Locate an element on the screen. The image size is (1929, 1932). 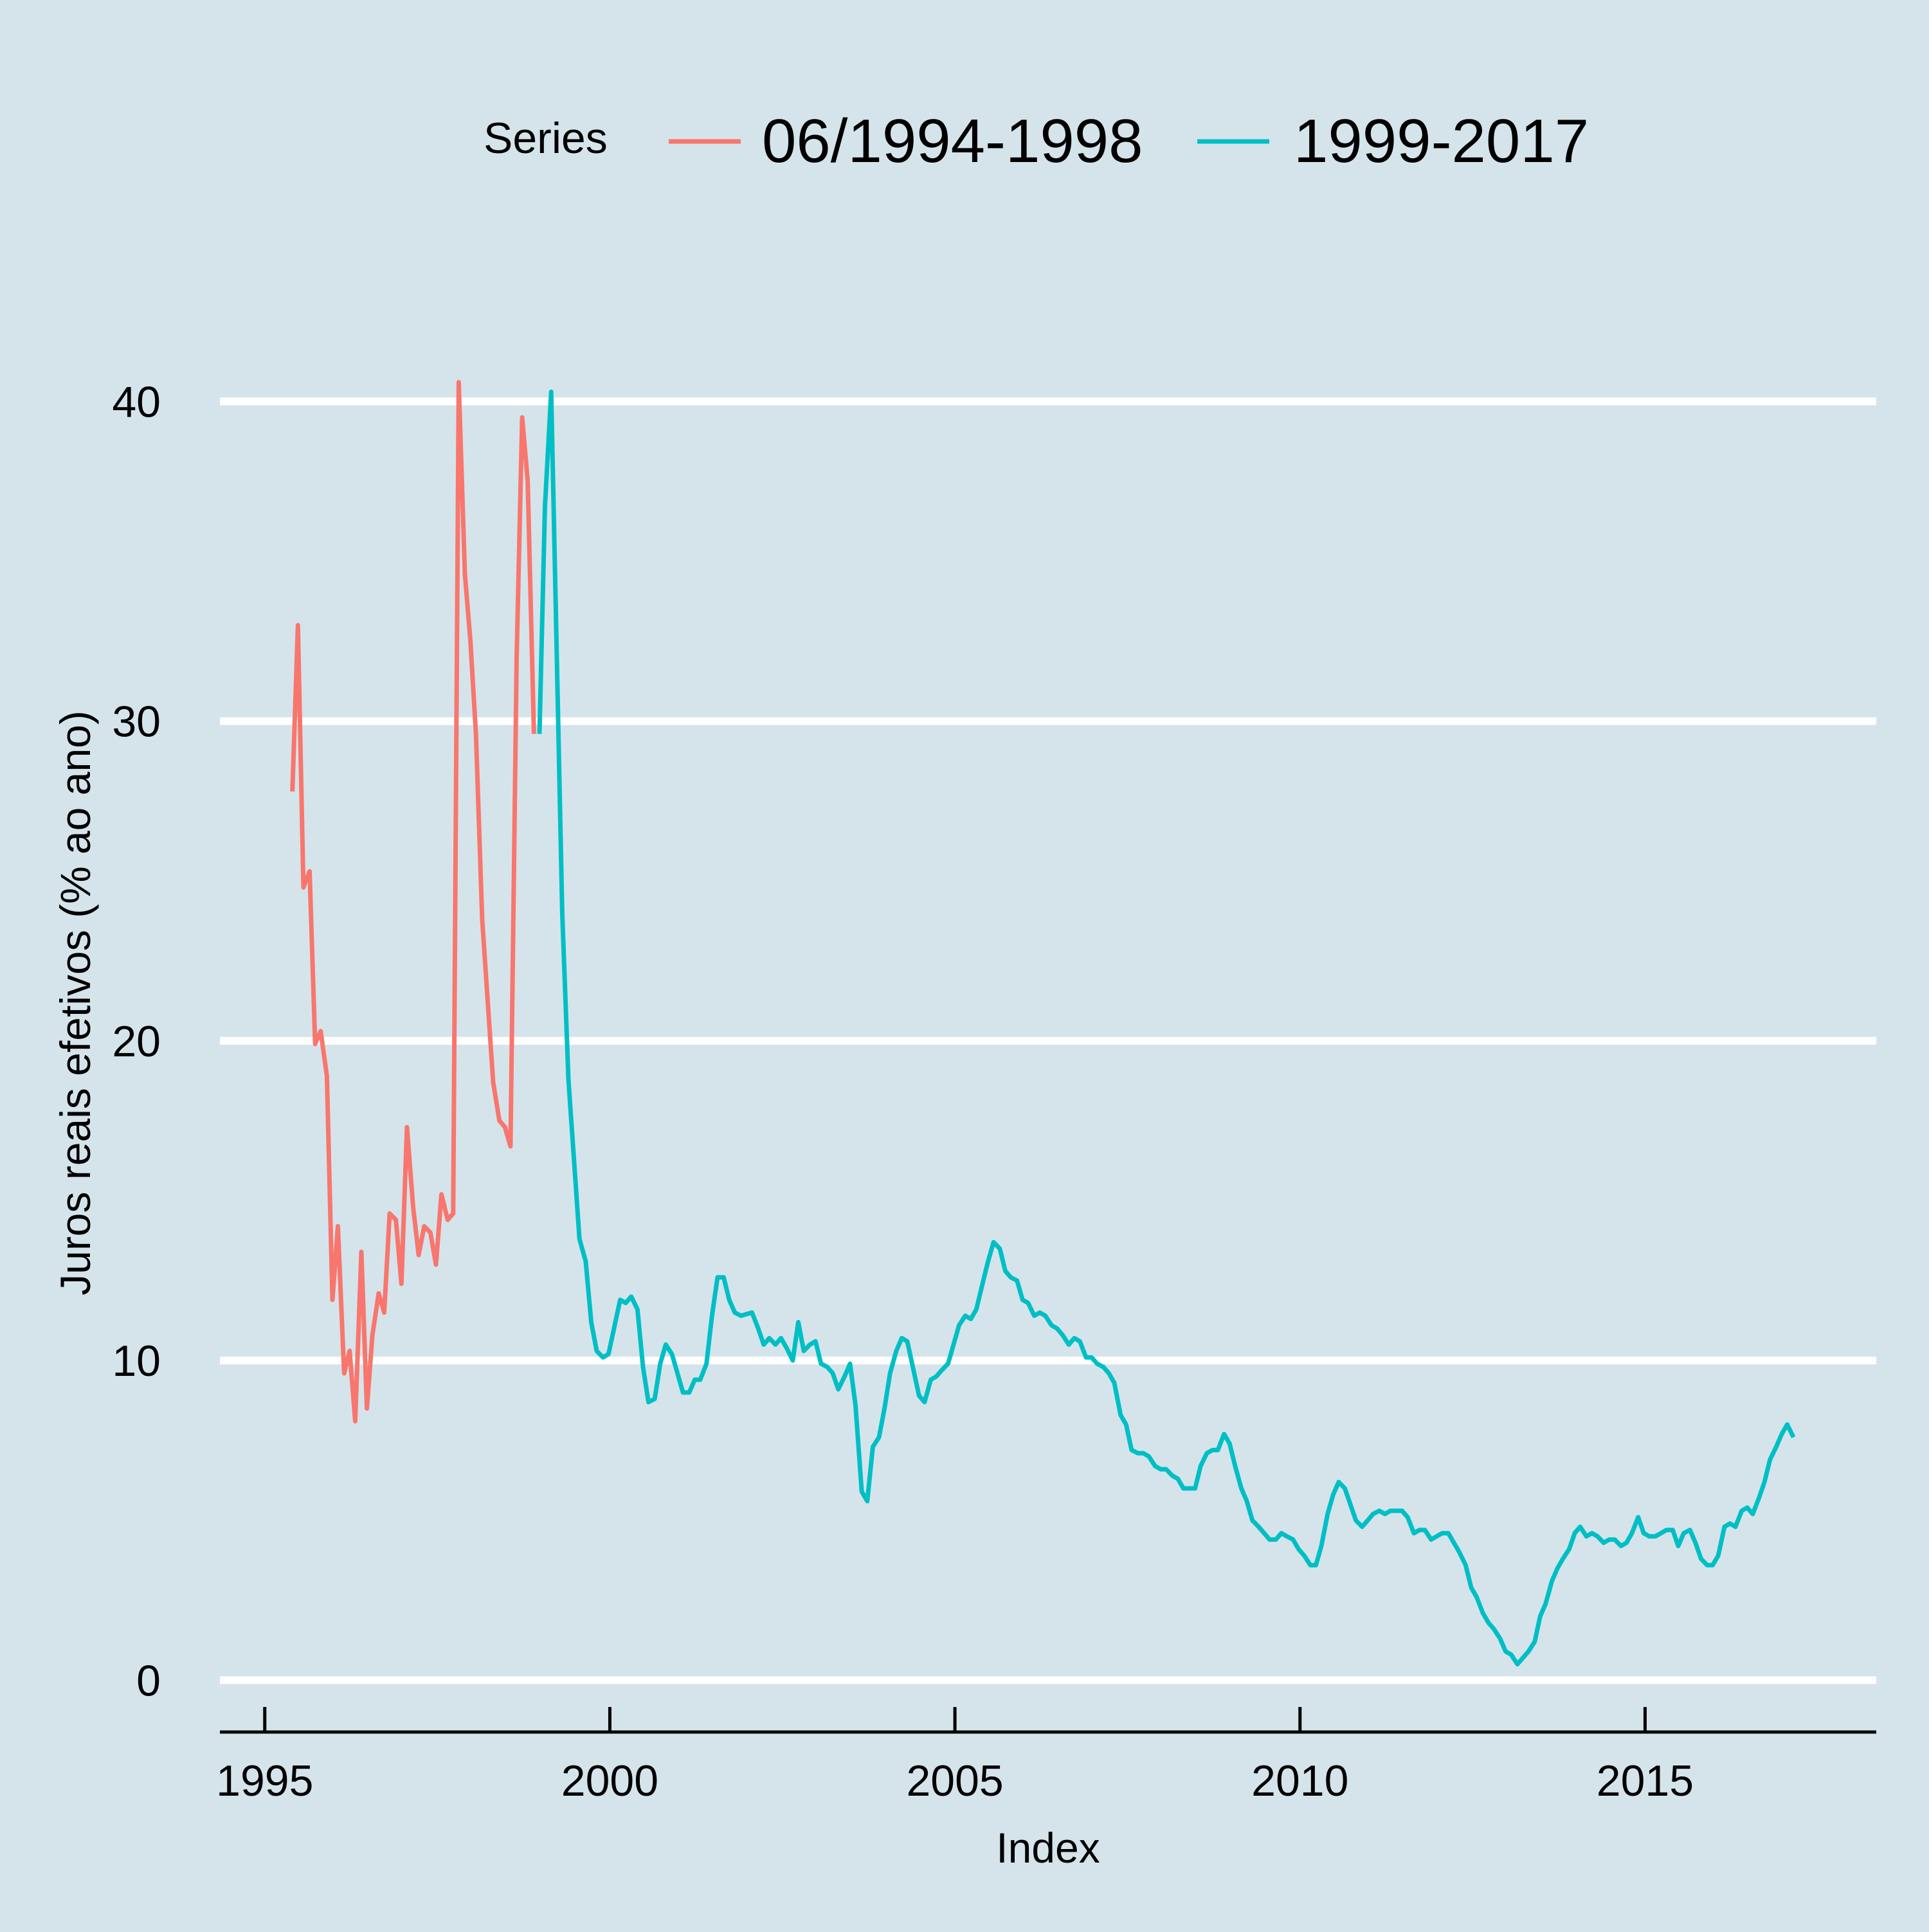
legend-label-series-1: 06/1994-1998 is located at coordinates (952, 141).